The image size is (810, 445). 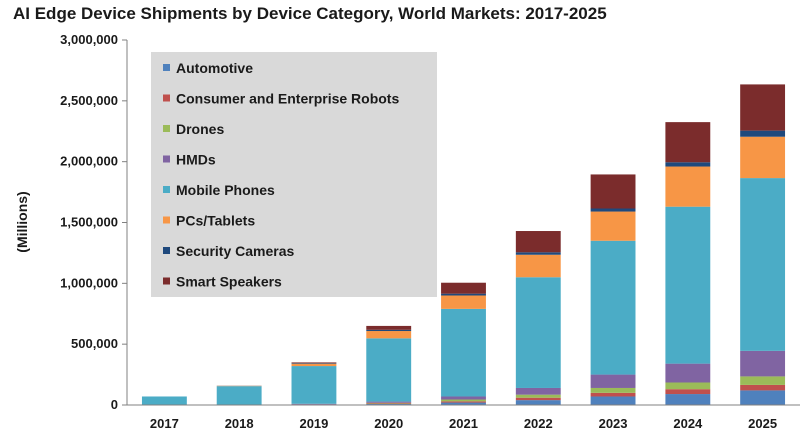 What do you see at coordinates (287, 99) in the screenshot?
I see `legend-label: Consumer and Enterprise Robots` at bounding box center [287, 99].